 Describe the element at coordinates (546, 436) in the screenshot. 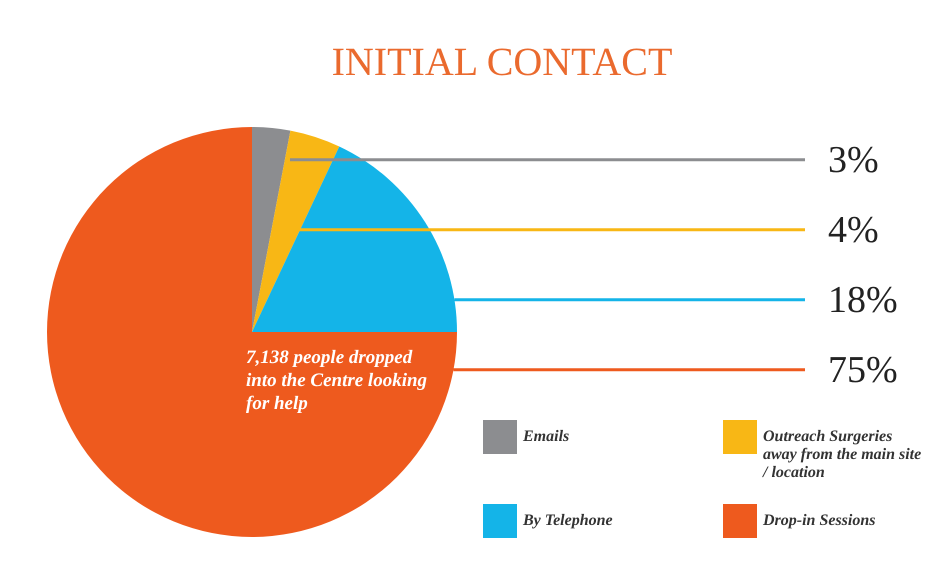

I see `legend-label: Emails` at that location.